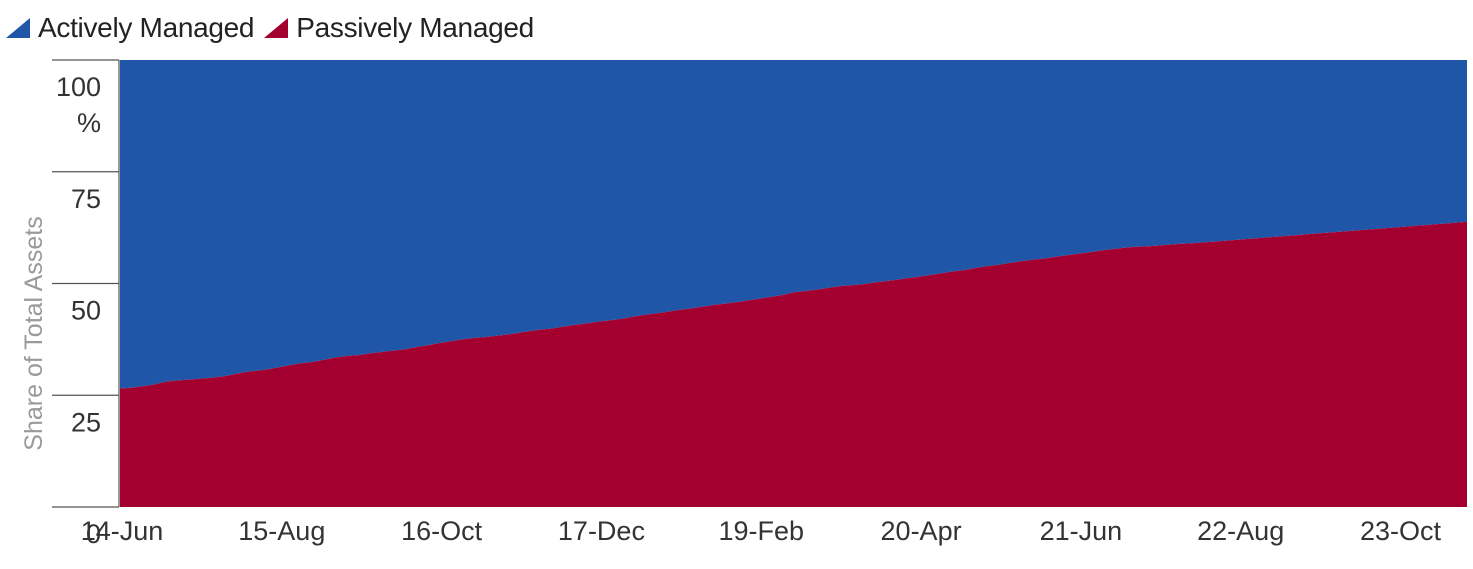 Image resolution: width=1473 pixels, height=569 pixels. I want to click on x-tick-label: 20-Apr, so click(921, 531).